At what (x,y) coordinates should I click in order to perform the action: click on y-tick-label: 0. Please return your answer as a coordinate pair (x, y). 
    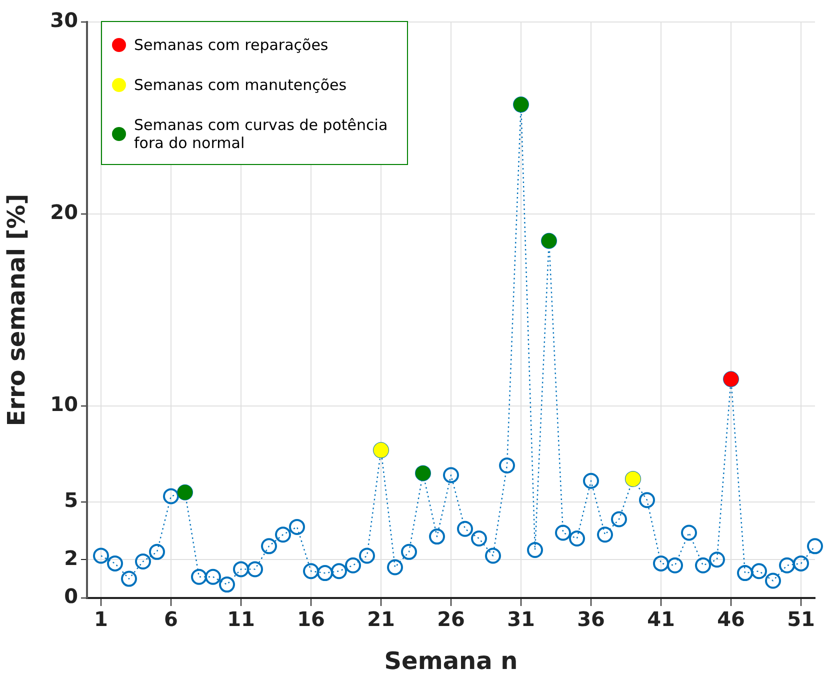
    Looking at the image, I should click on (71, 596).